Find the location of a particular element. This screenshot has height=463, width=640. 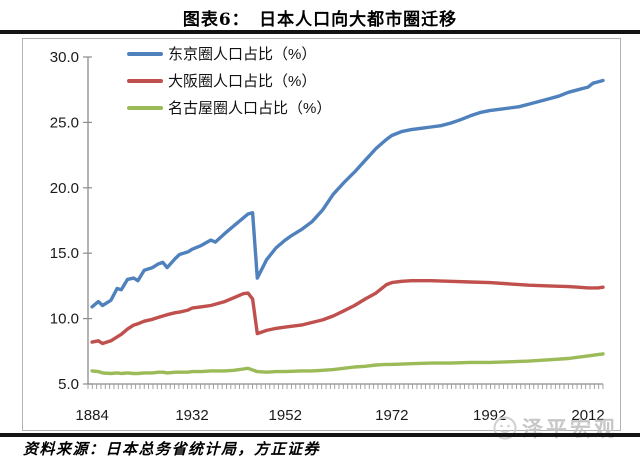

legend-line-tokyo-icon is located at coordinates (145, 53).